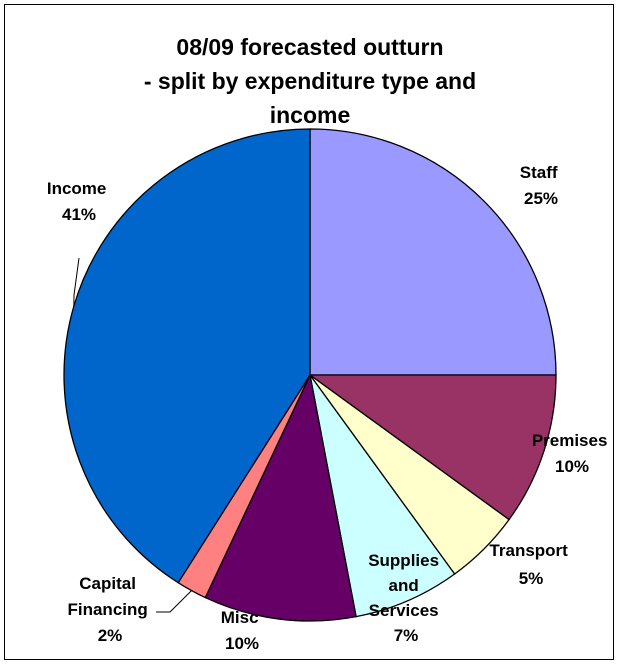 This screenshot has height=668, width=621. I want to click on slice-name-income: Income, so click(77, 188).